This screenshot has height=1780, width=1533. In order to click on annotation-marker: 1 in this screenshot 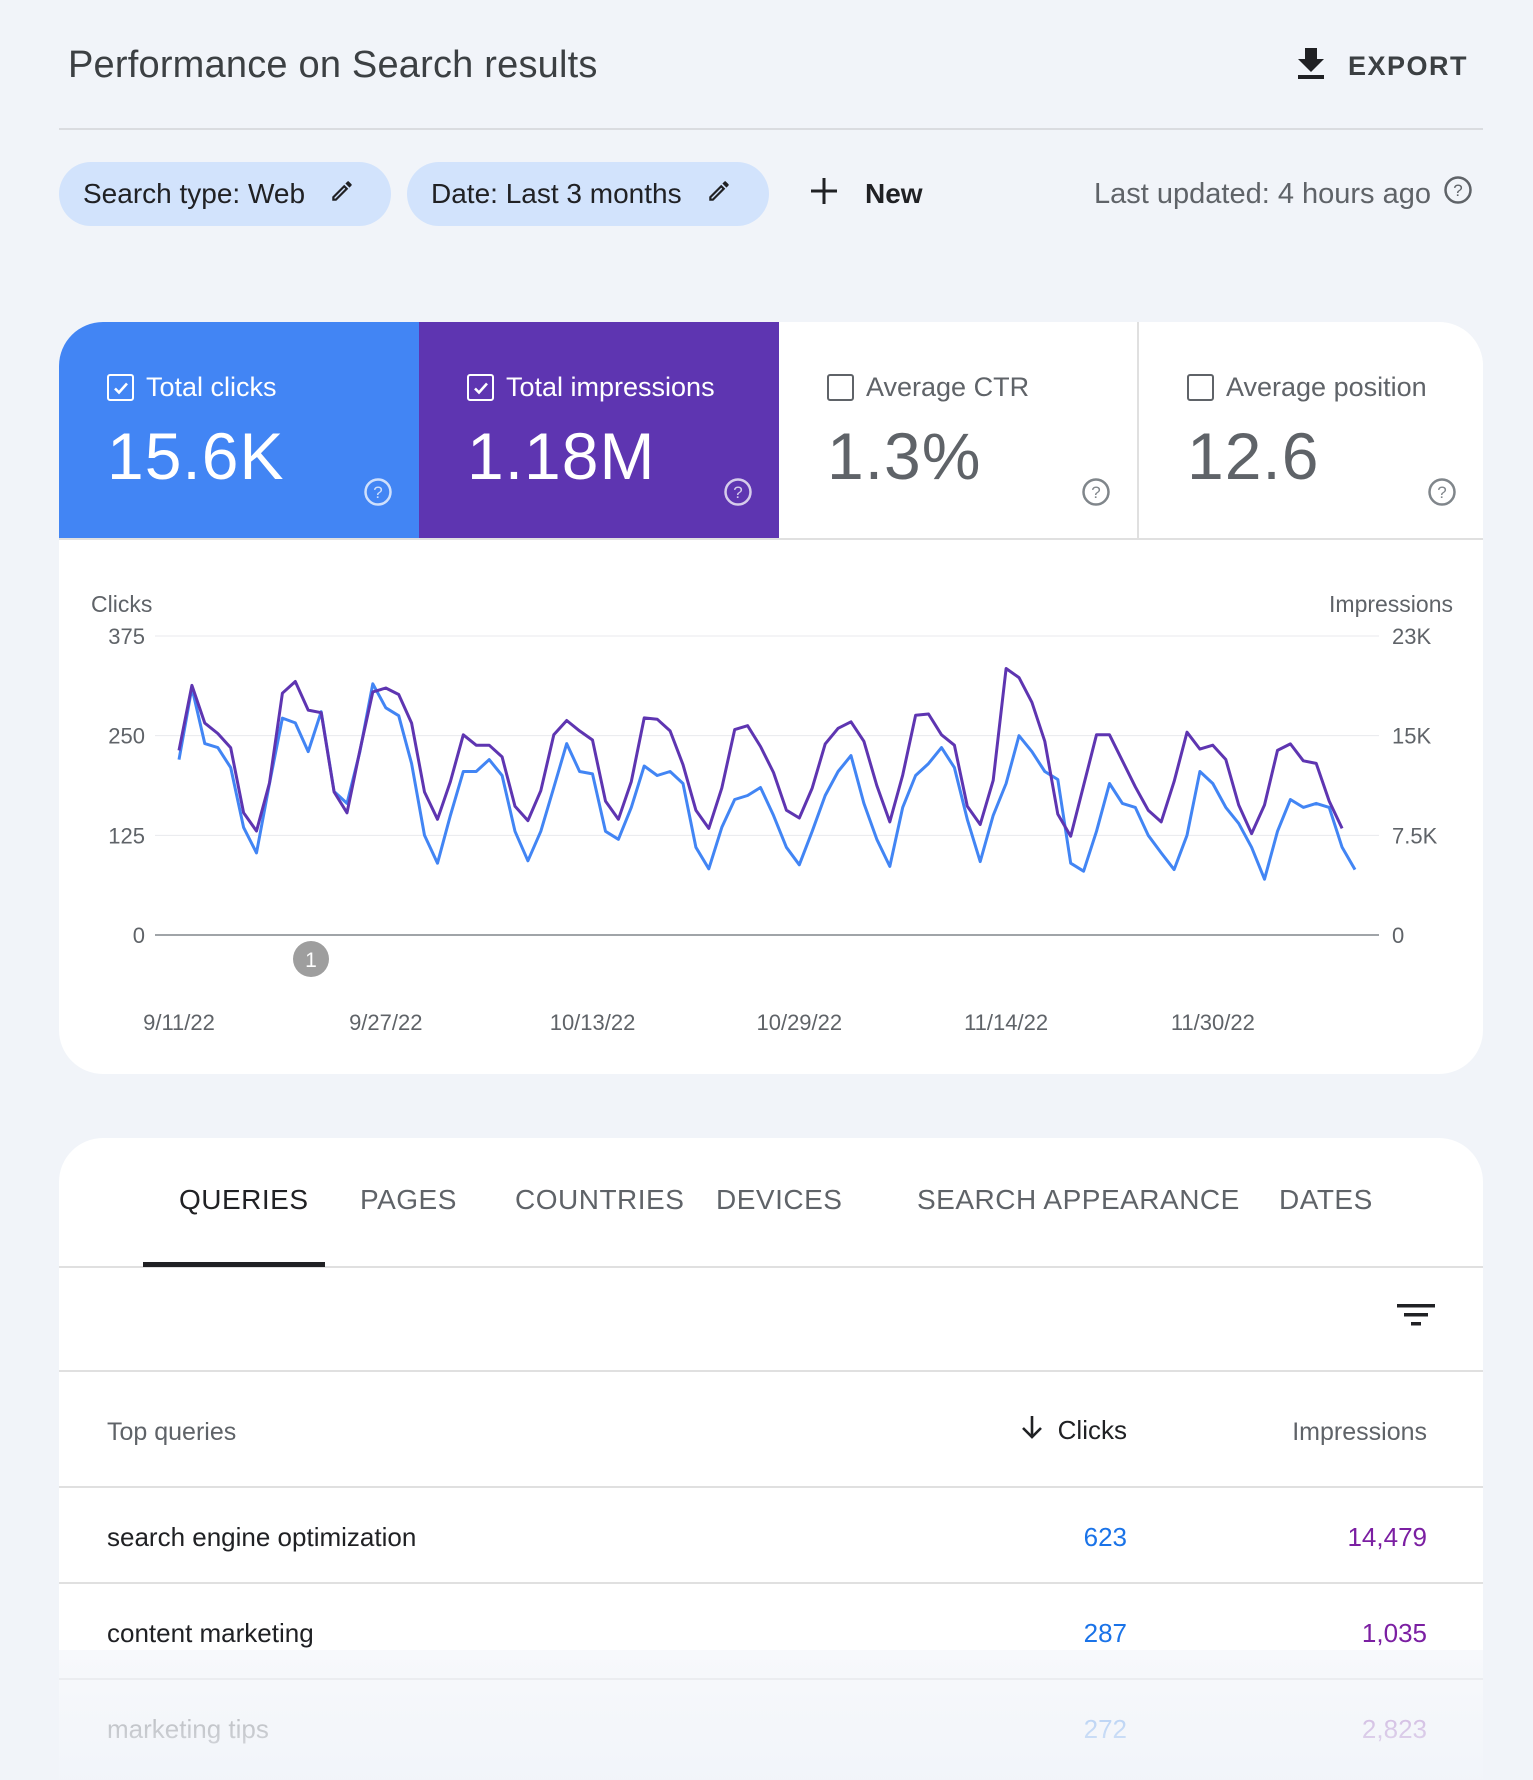, I will do `click(311, 959)`.